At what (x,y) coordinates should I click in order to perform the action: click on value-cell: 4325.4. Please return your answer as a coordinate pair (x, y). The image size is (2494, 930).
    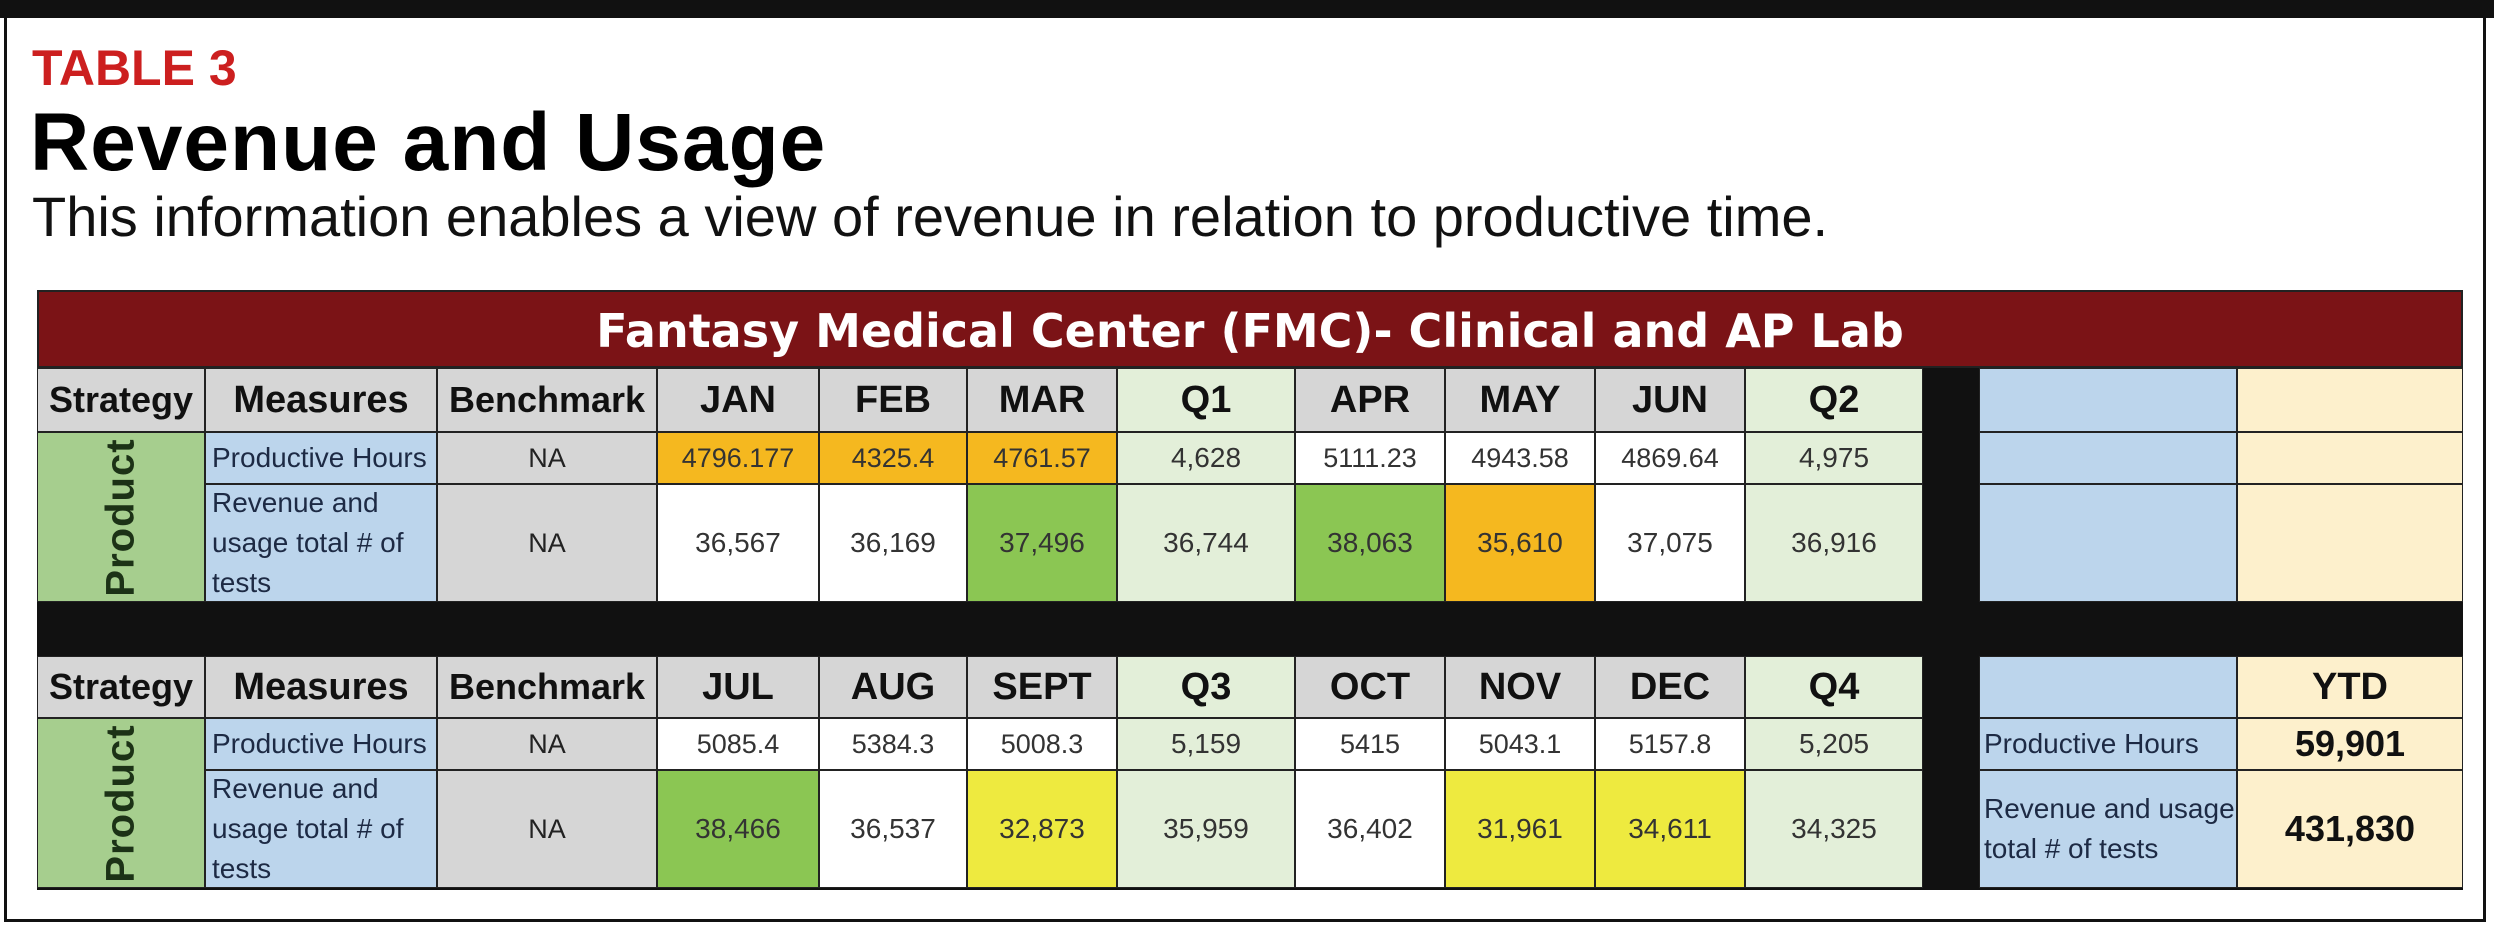
    Looking at the image, I should click on (893, 458).